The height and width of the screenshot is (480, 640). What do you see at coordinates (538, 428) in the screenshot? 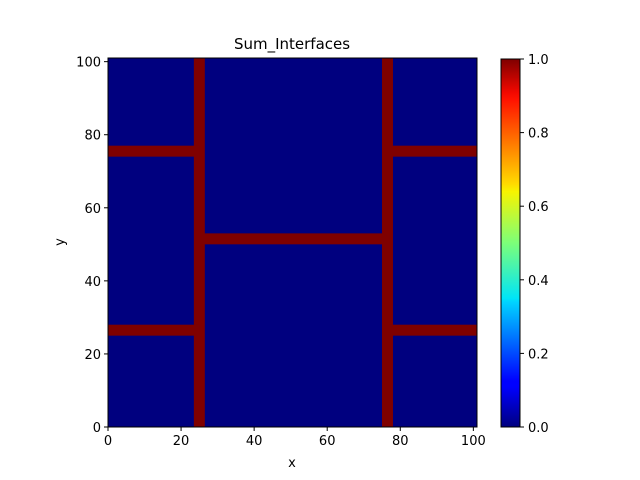
I see `colorbar-tick-label: 0.0` at bounding box center [538, 428].